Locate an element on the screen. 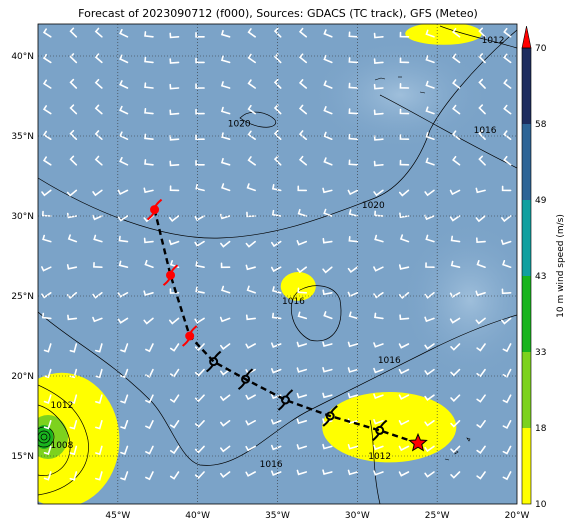 The width and height of the screenshot is (575, 528). wind-shade-small-patch is located at coordinates (298, 286).